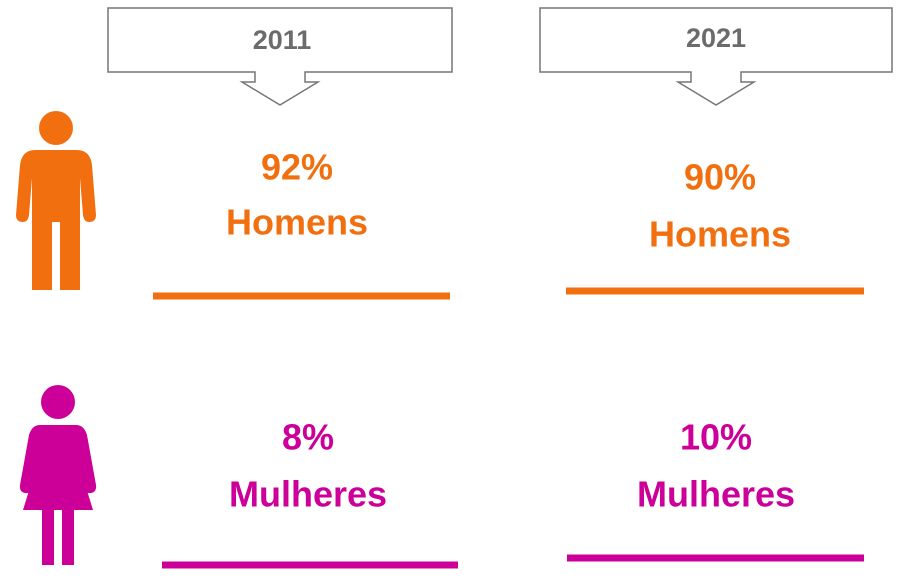  I want to click on year-label: 2021, so click(716, 38).